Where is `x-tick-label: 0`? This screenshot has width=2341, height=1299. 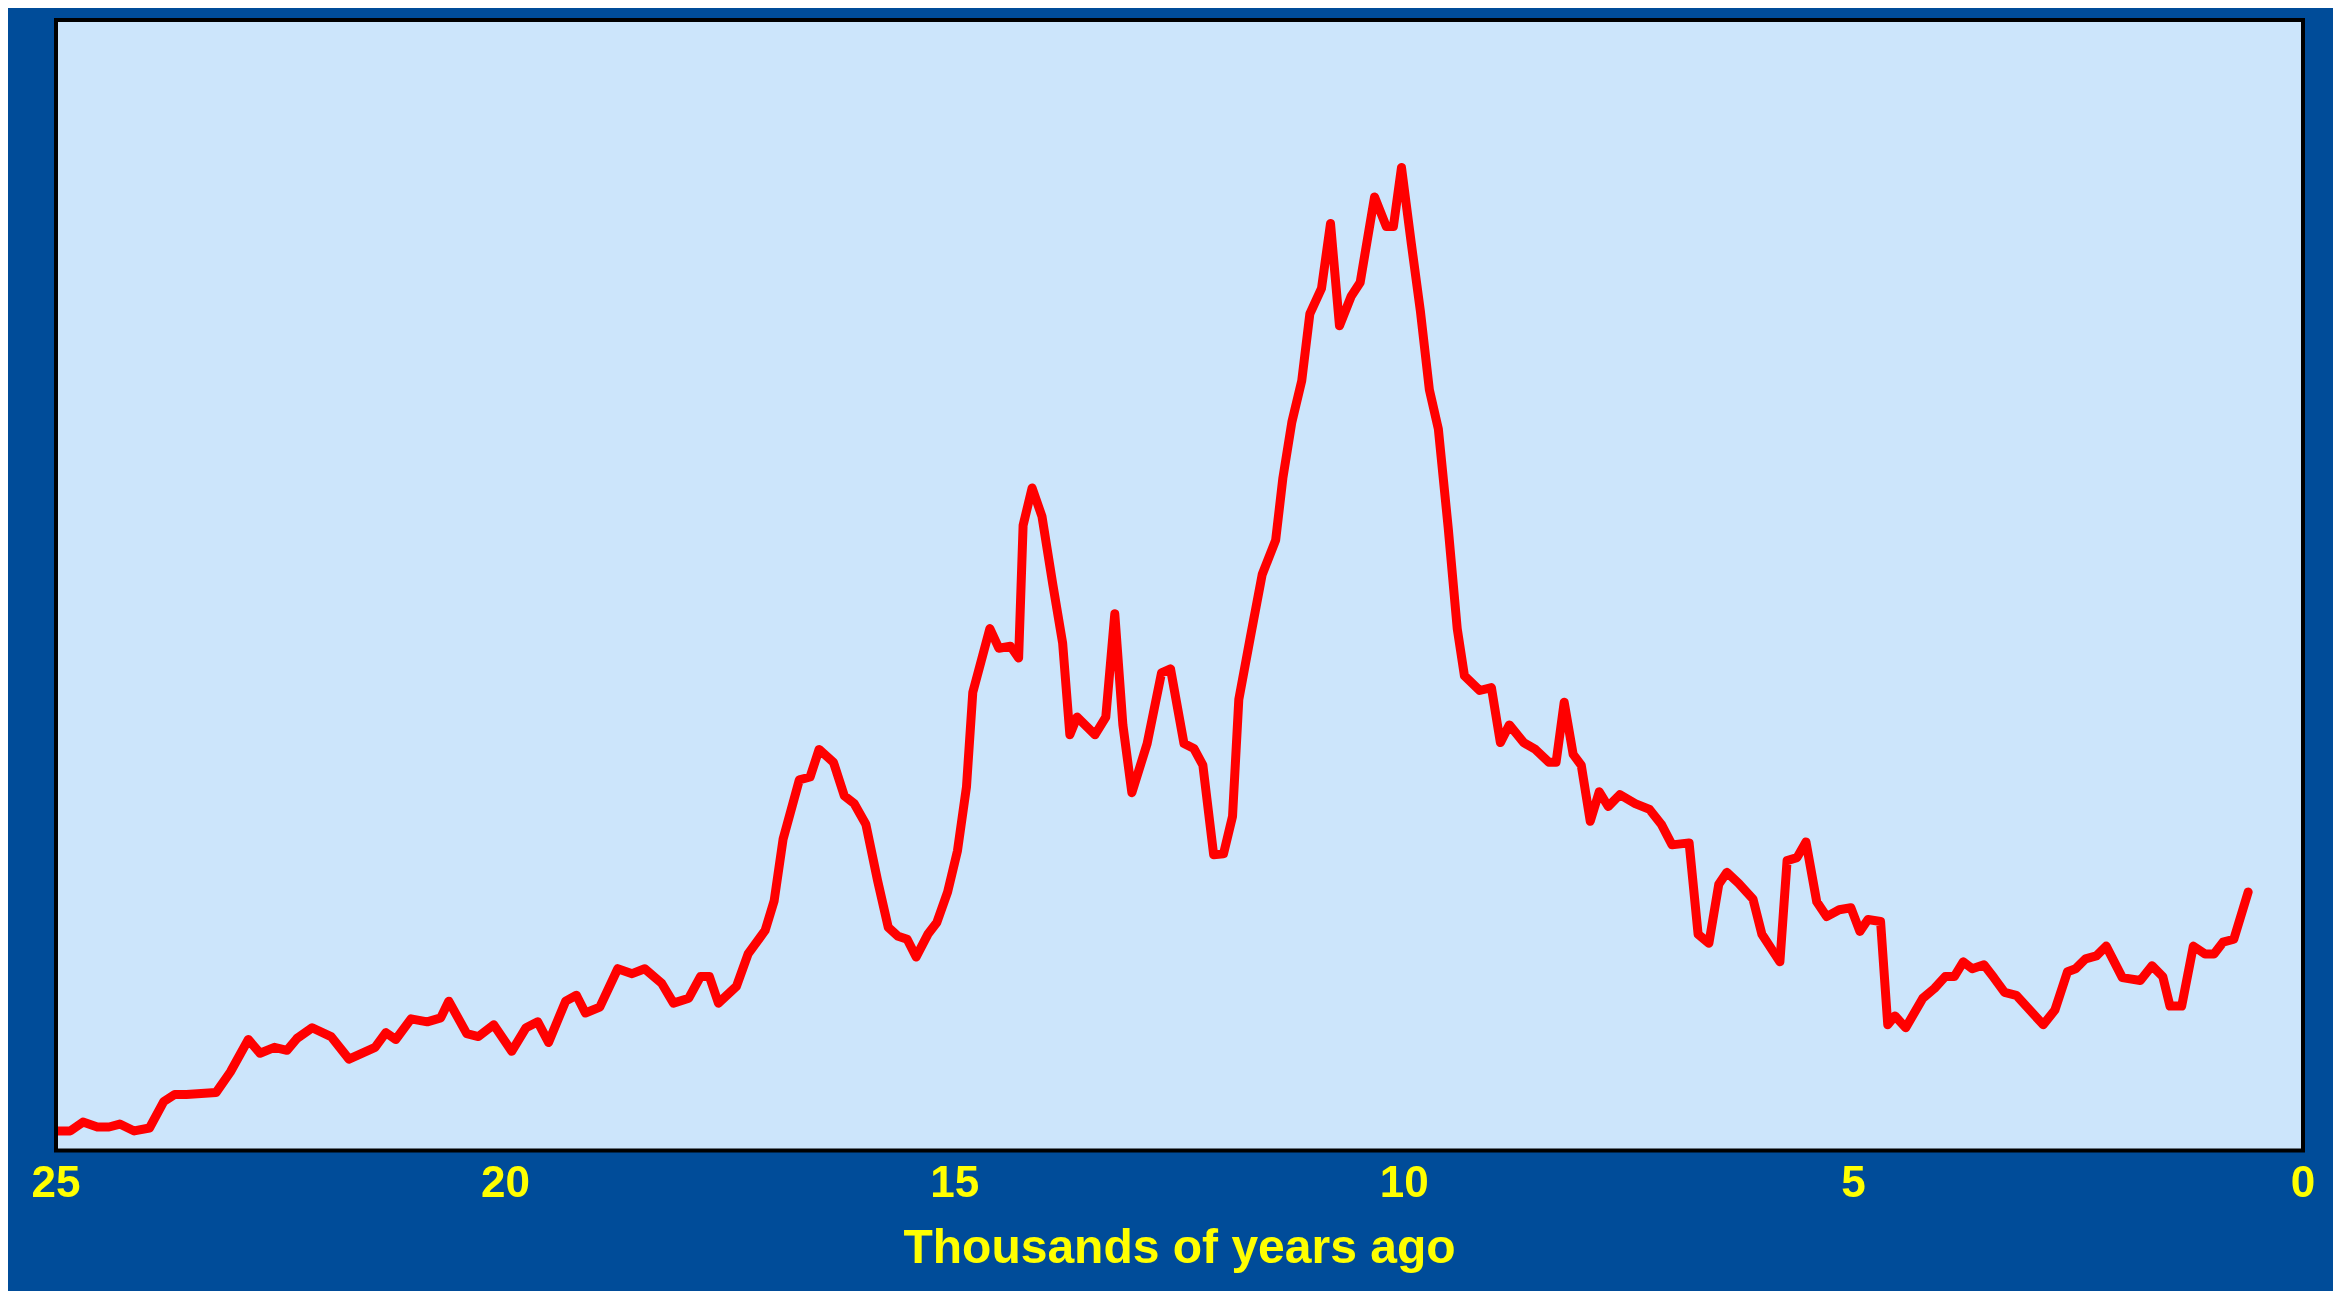 x-tick-label: 0 is located at coordinates (2303, 1182).